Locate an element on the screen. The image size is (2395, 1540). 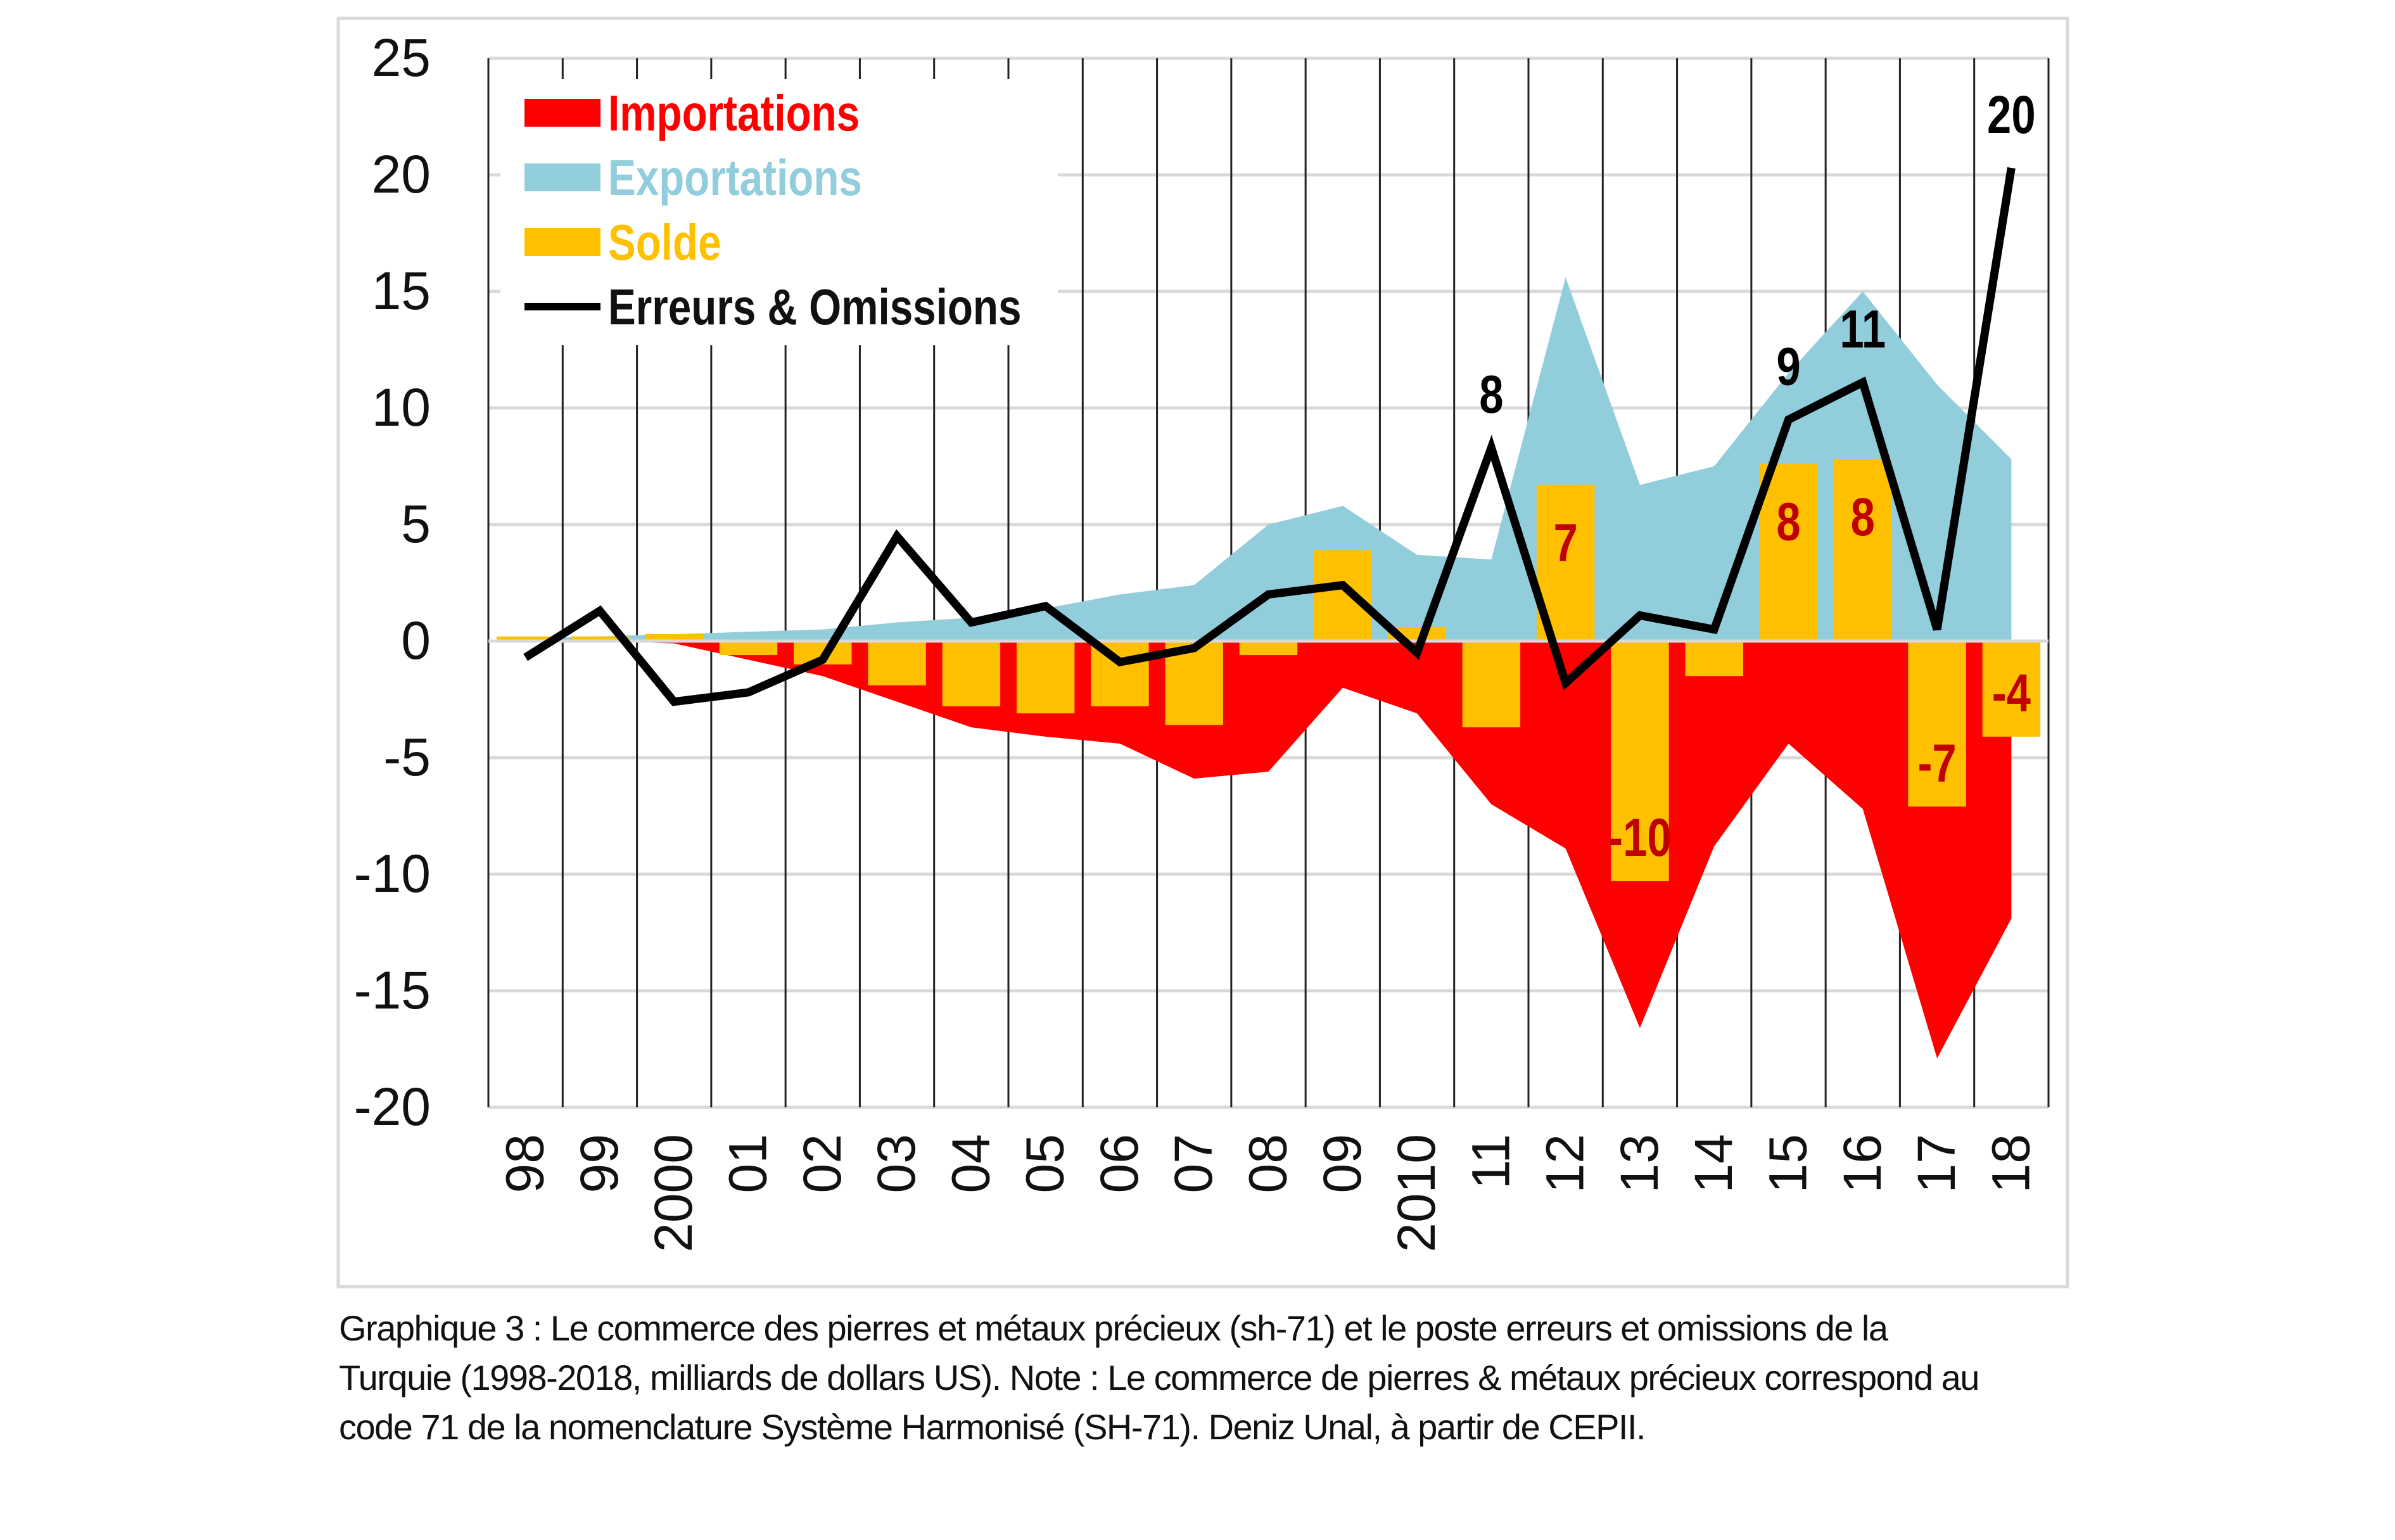
line-data-label: 11 is located at coordinates (1862, 329).